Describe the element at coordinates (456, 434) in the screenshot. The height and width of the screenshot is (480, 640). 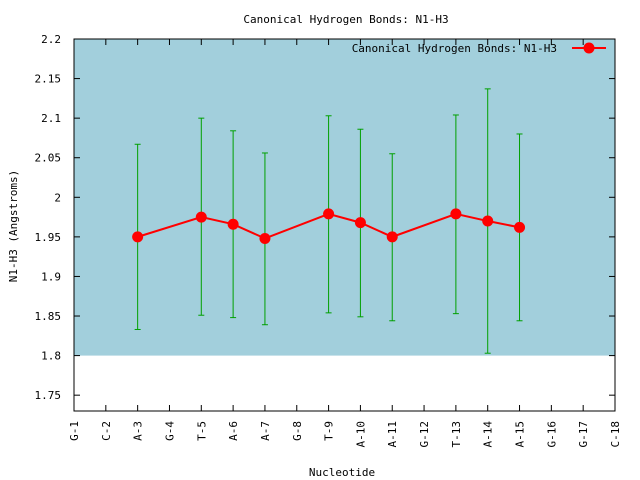
I see `x-tick-label: T-13` at that location.